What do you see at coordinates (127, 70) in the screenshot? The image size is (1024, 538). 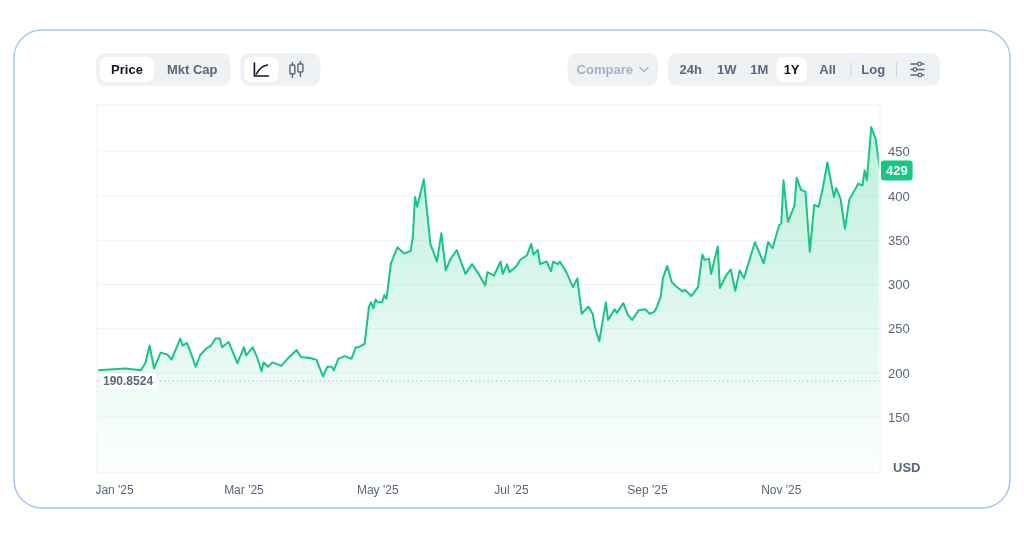 I see `text: Price` at bounding box center [127, 70].